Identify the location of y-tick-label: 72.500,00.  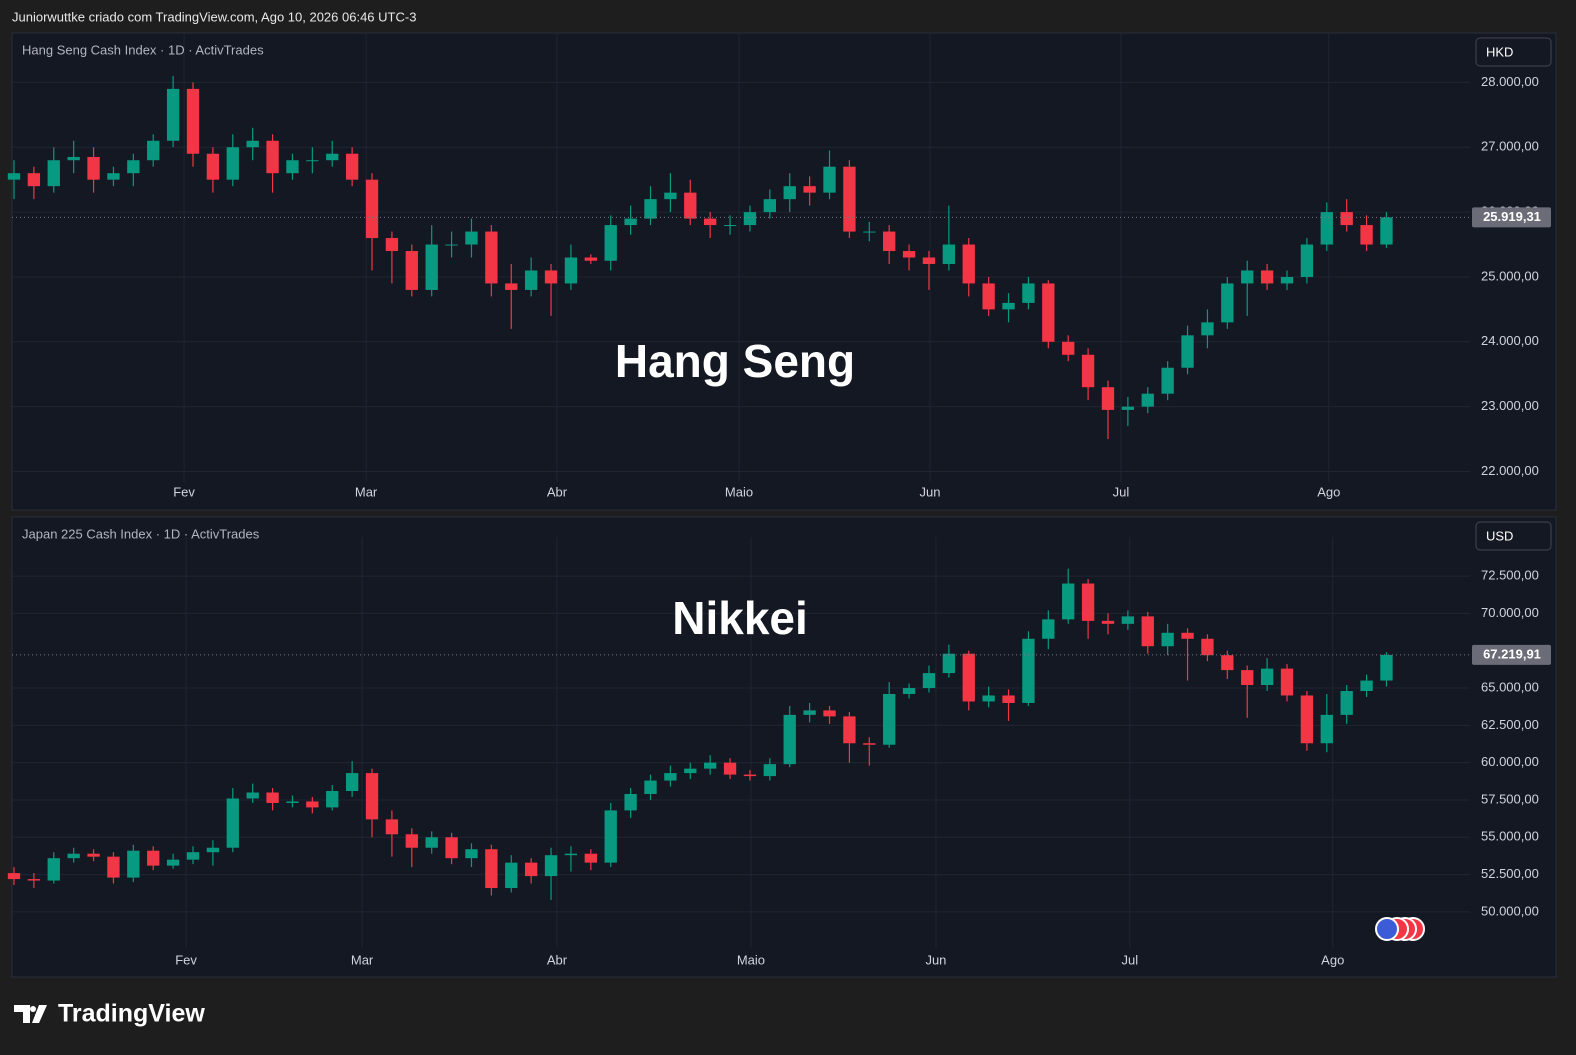
(1510, 575).